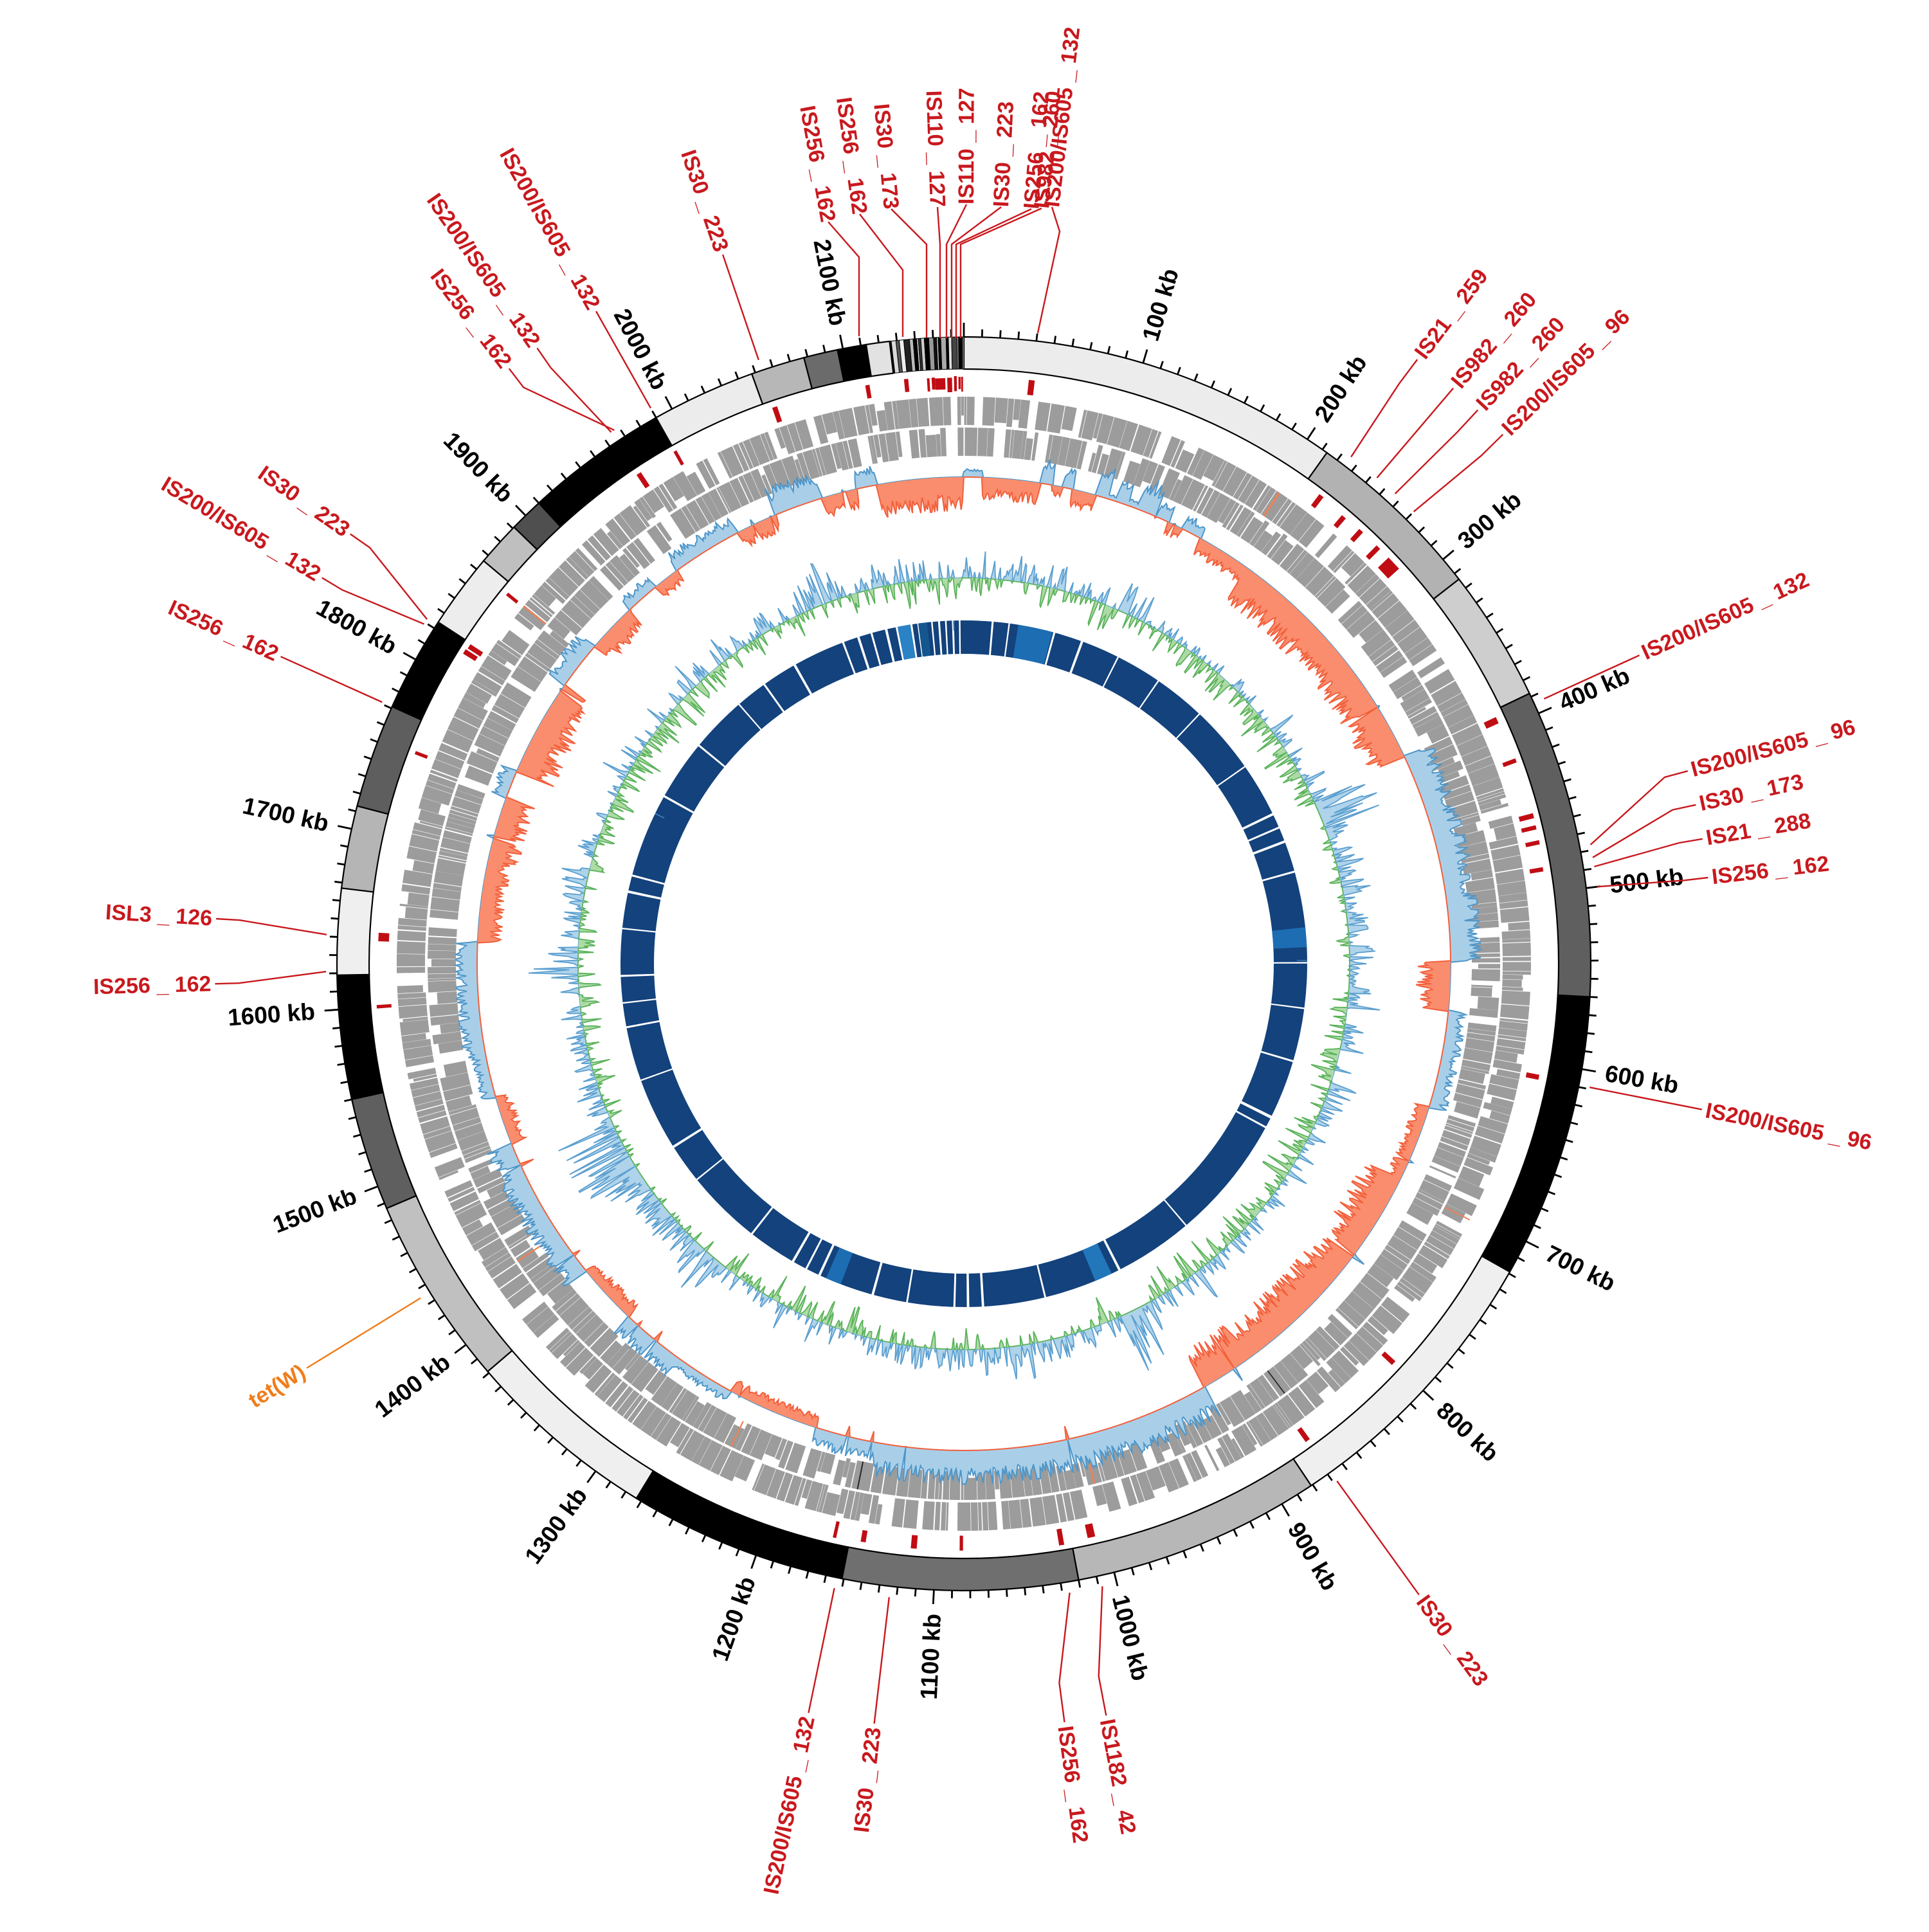 This screenshot has width=1929, height=1932. What do you see at coordinates (152, 985) in the screenshot?
I see `svg-text: IS256 _ 162` at bounding box center [152, 985].